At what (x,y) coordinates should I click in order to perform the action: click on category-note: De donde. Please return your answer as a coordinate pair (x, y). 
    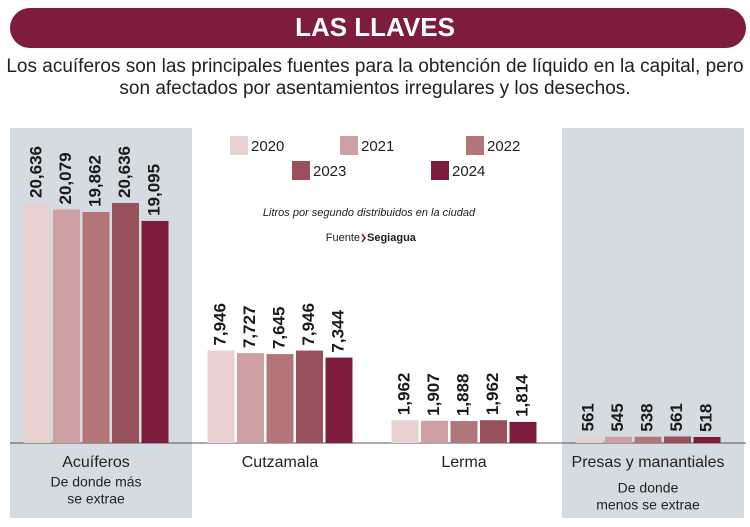
    Looking at the image, I should click on (648, 488).